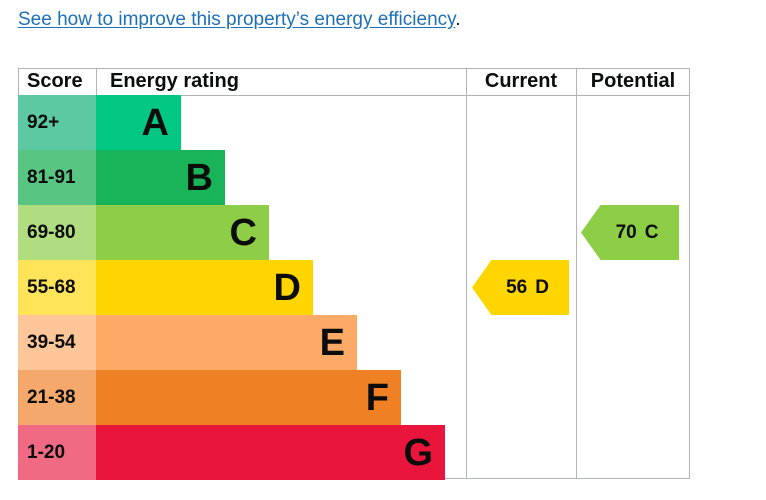  Describe the element at coordinates (55, 81) in the screenshot. I see `score-header: Score` at that location.